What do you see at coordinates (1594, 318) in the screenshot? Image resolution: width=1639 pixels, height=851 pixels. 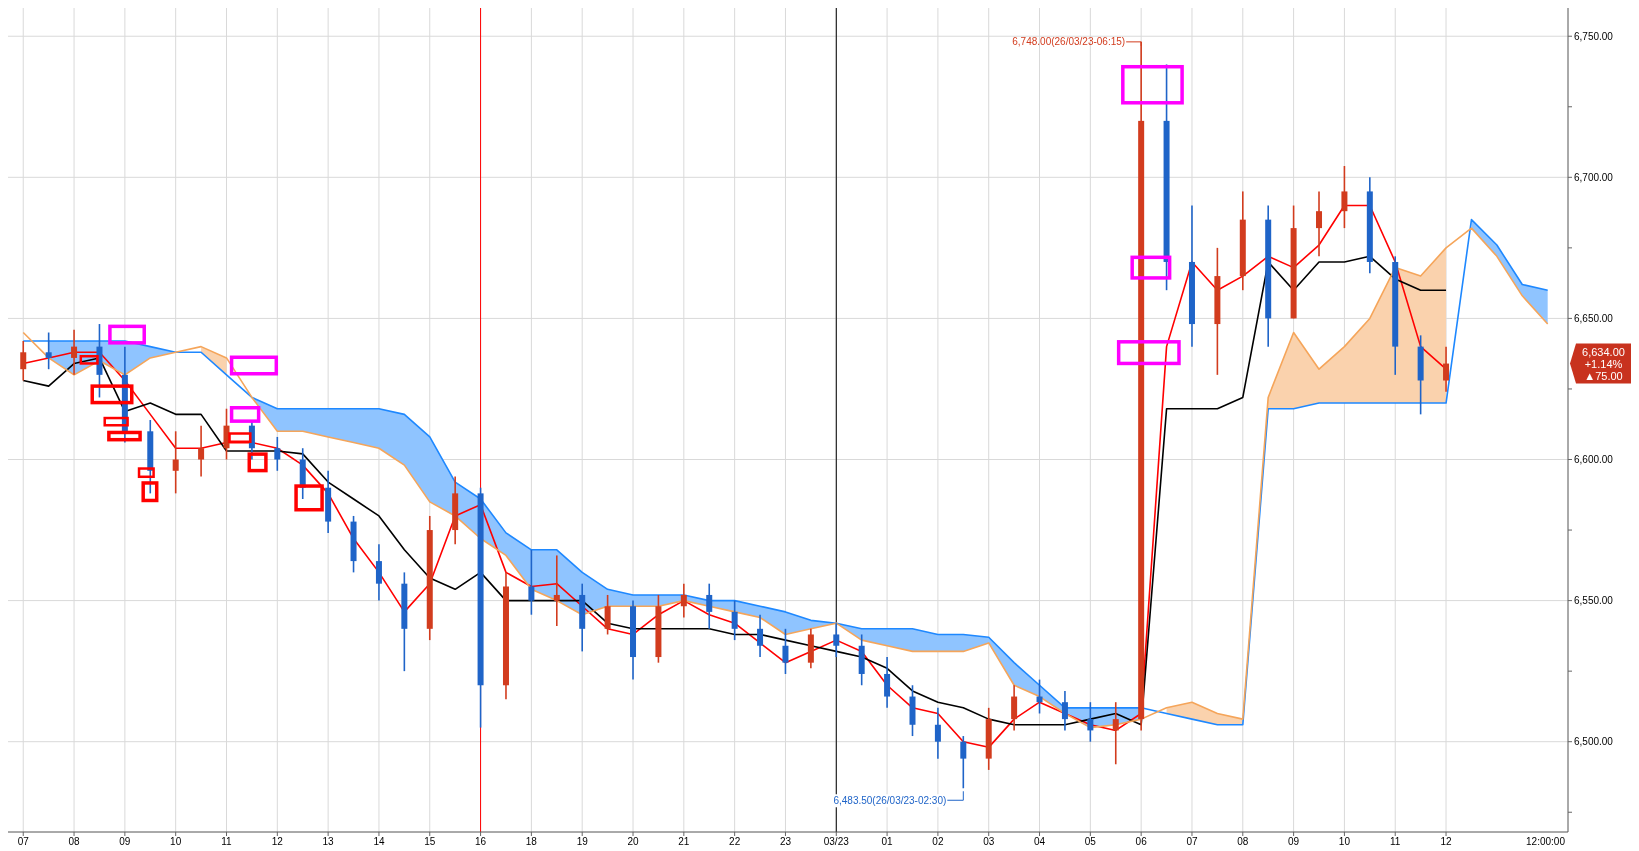 I see `y-tick-label: 6,650.00` at bounding box center [1594, 318].